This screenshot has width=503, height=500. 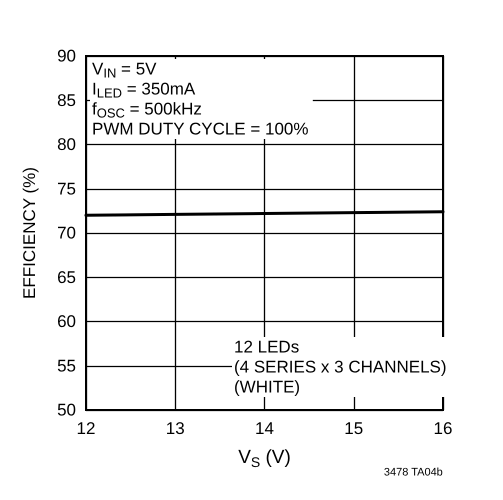 What do you see at coordinates (340, 367) in the screenshot?
I see `annotation: 12 LEDs (4 SERIES x 3 CHANNELS) (WHITE)` at bounding box center [340, 367].